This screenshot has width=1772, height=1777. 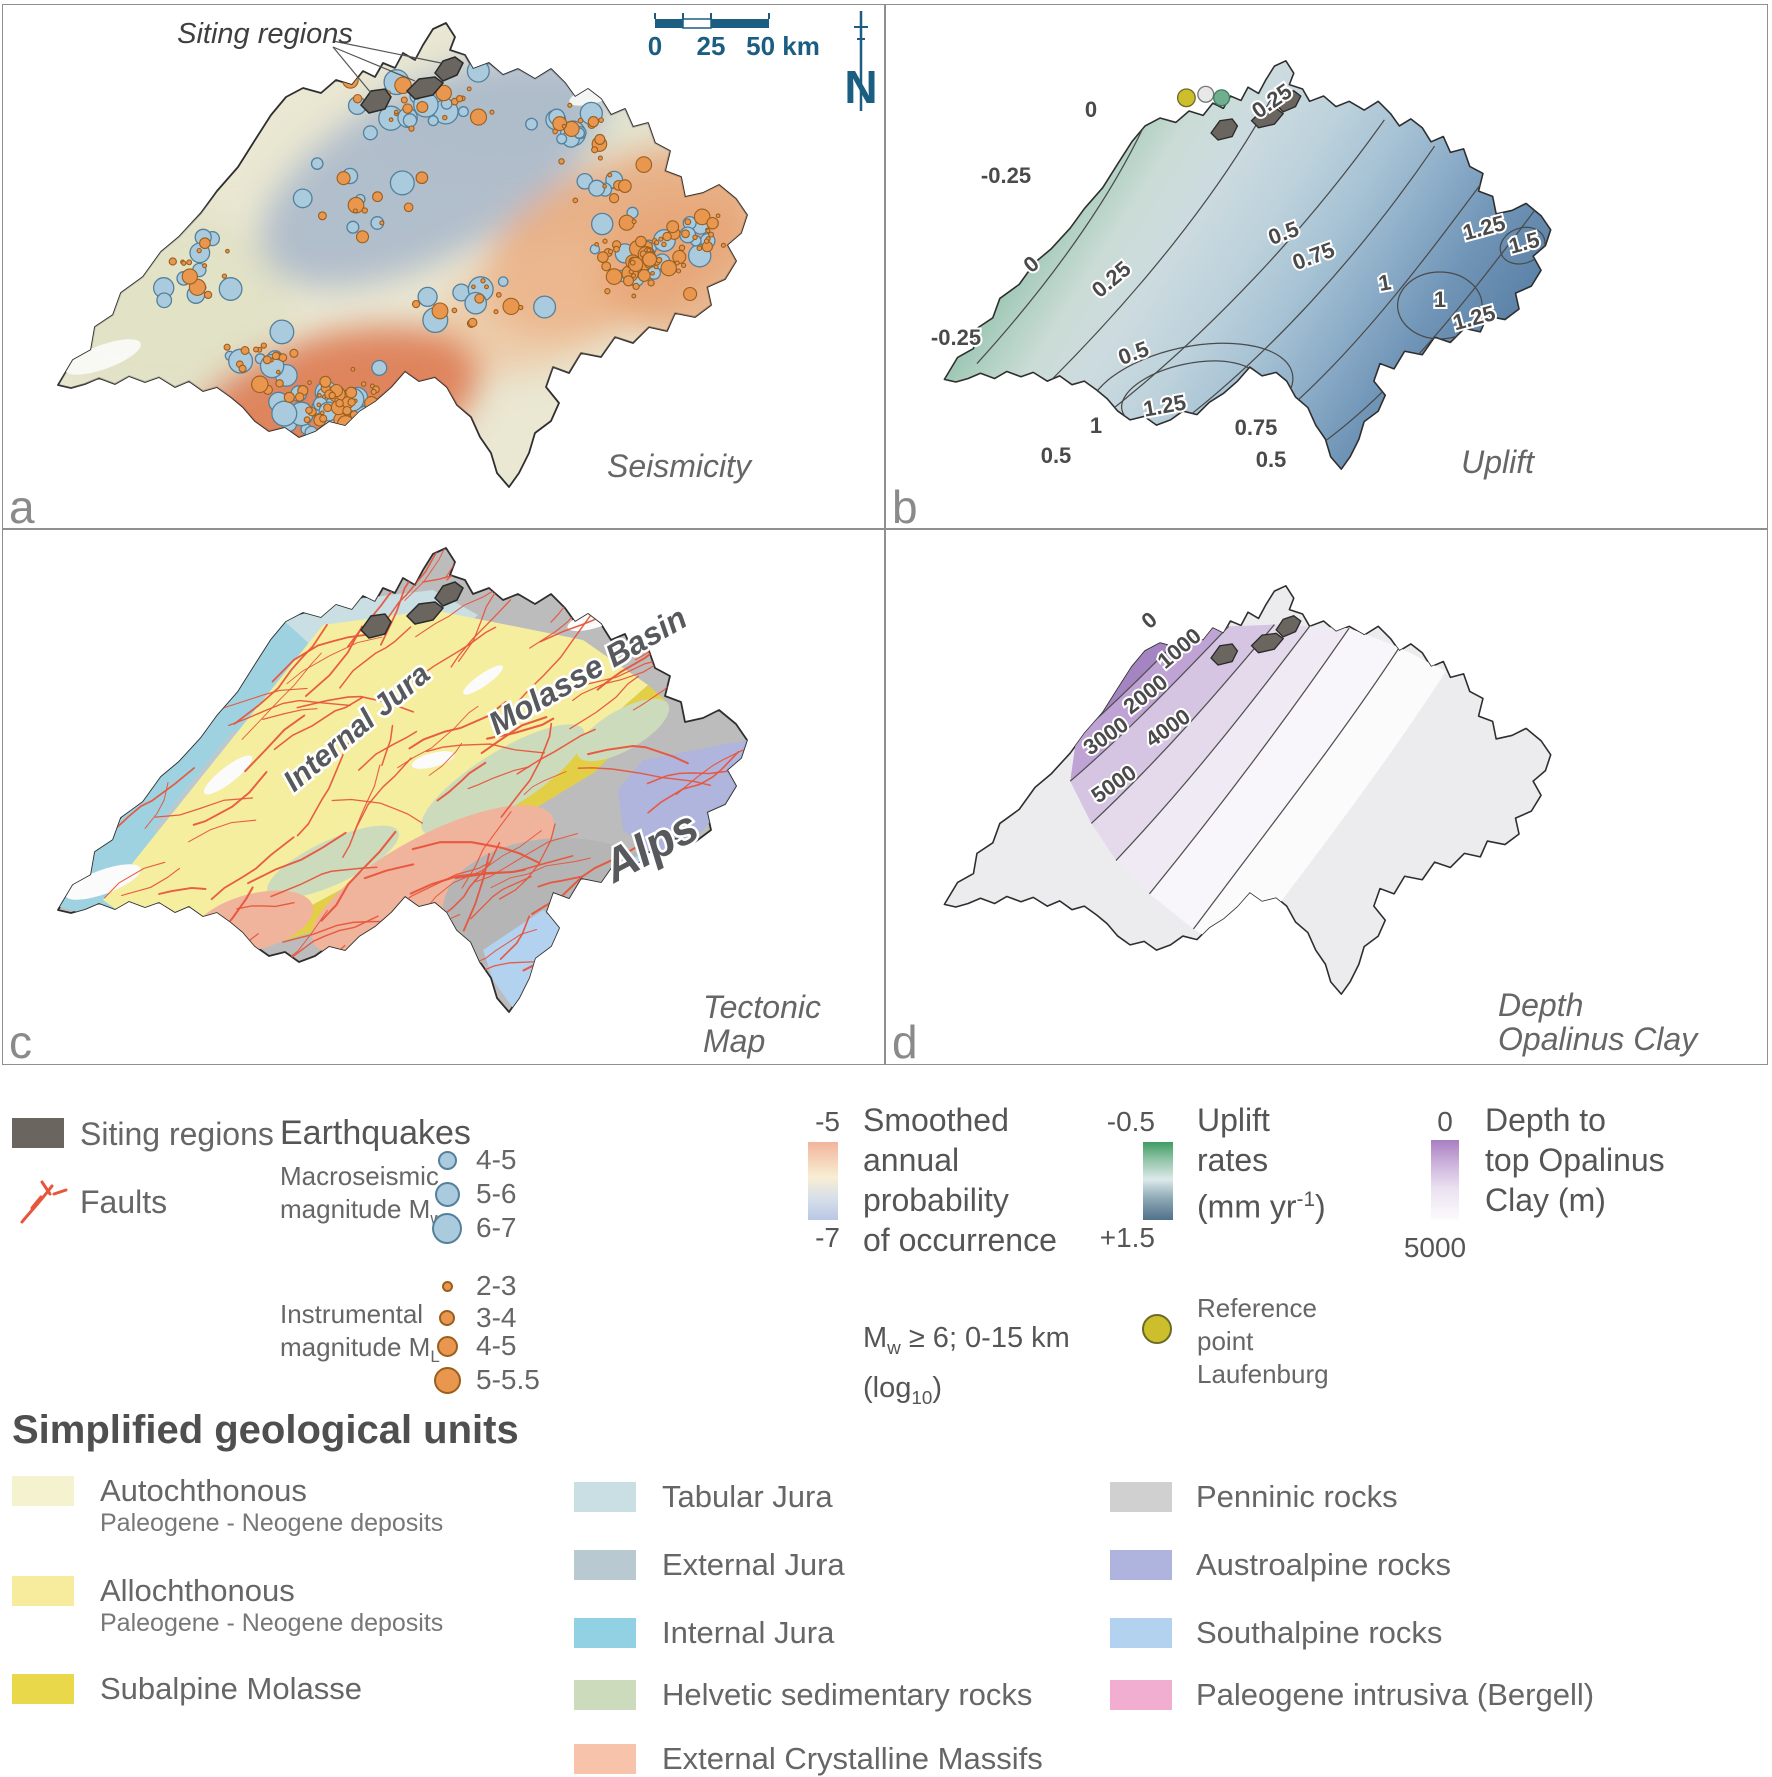 I want to click on reference-point-icon, so click(x=1157, y=1329).